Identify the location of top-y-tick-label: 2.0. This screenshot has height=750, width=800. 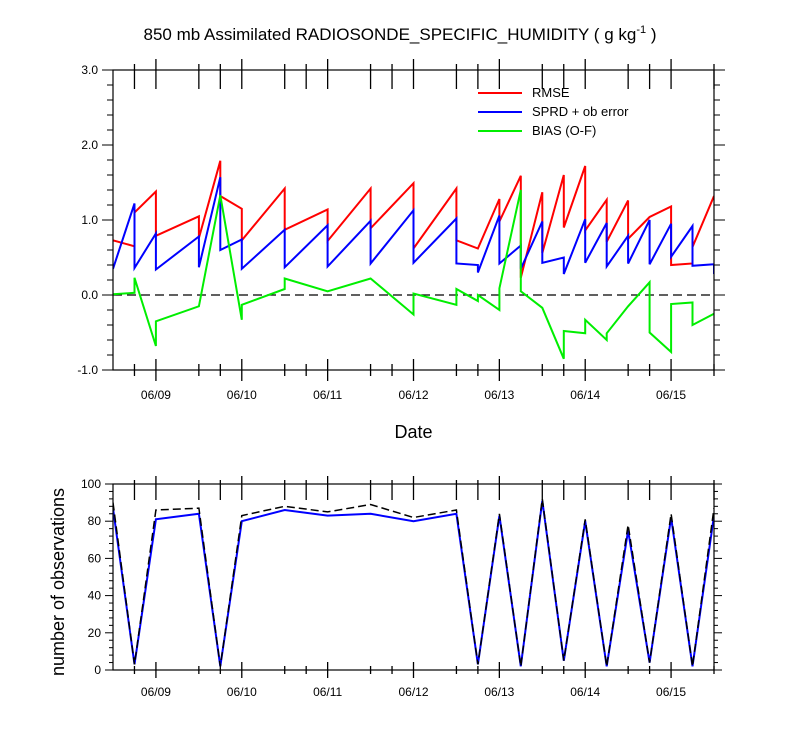
(89, 145).